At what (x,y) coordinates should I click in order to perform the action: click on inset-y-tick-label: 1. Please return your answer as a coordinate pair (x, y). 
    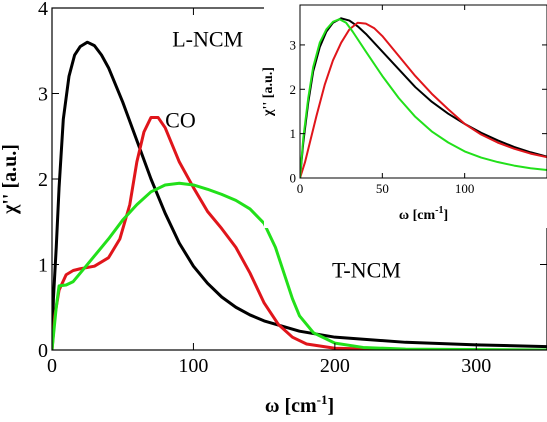
    Looking at the image, I should click on (293, 133).